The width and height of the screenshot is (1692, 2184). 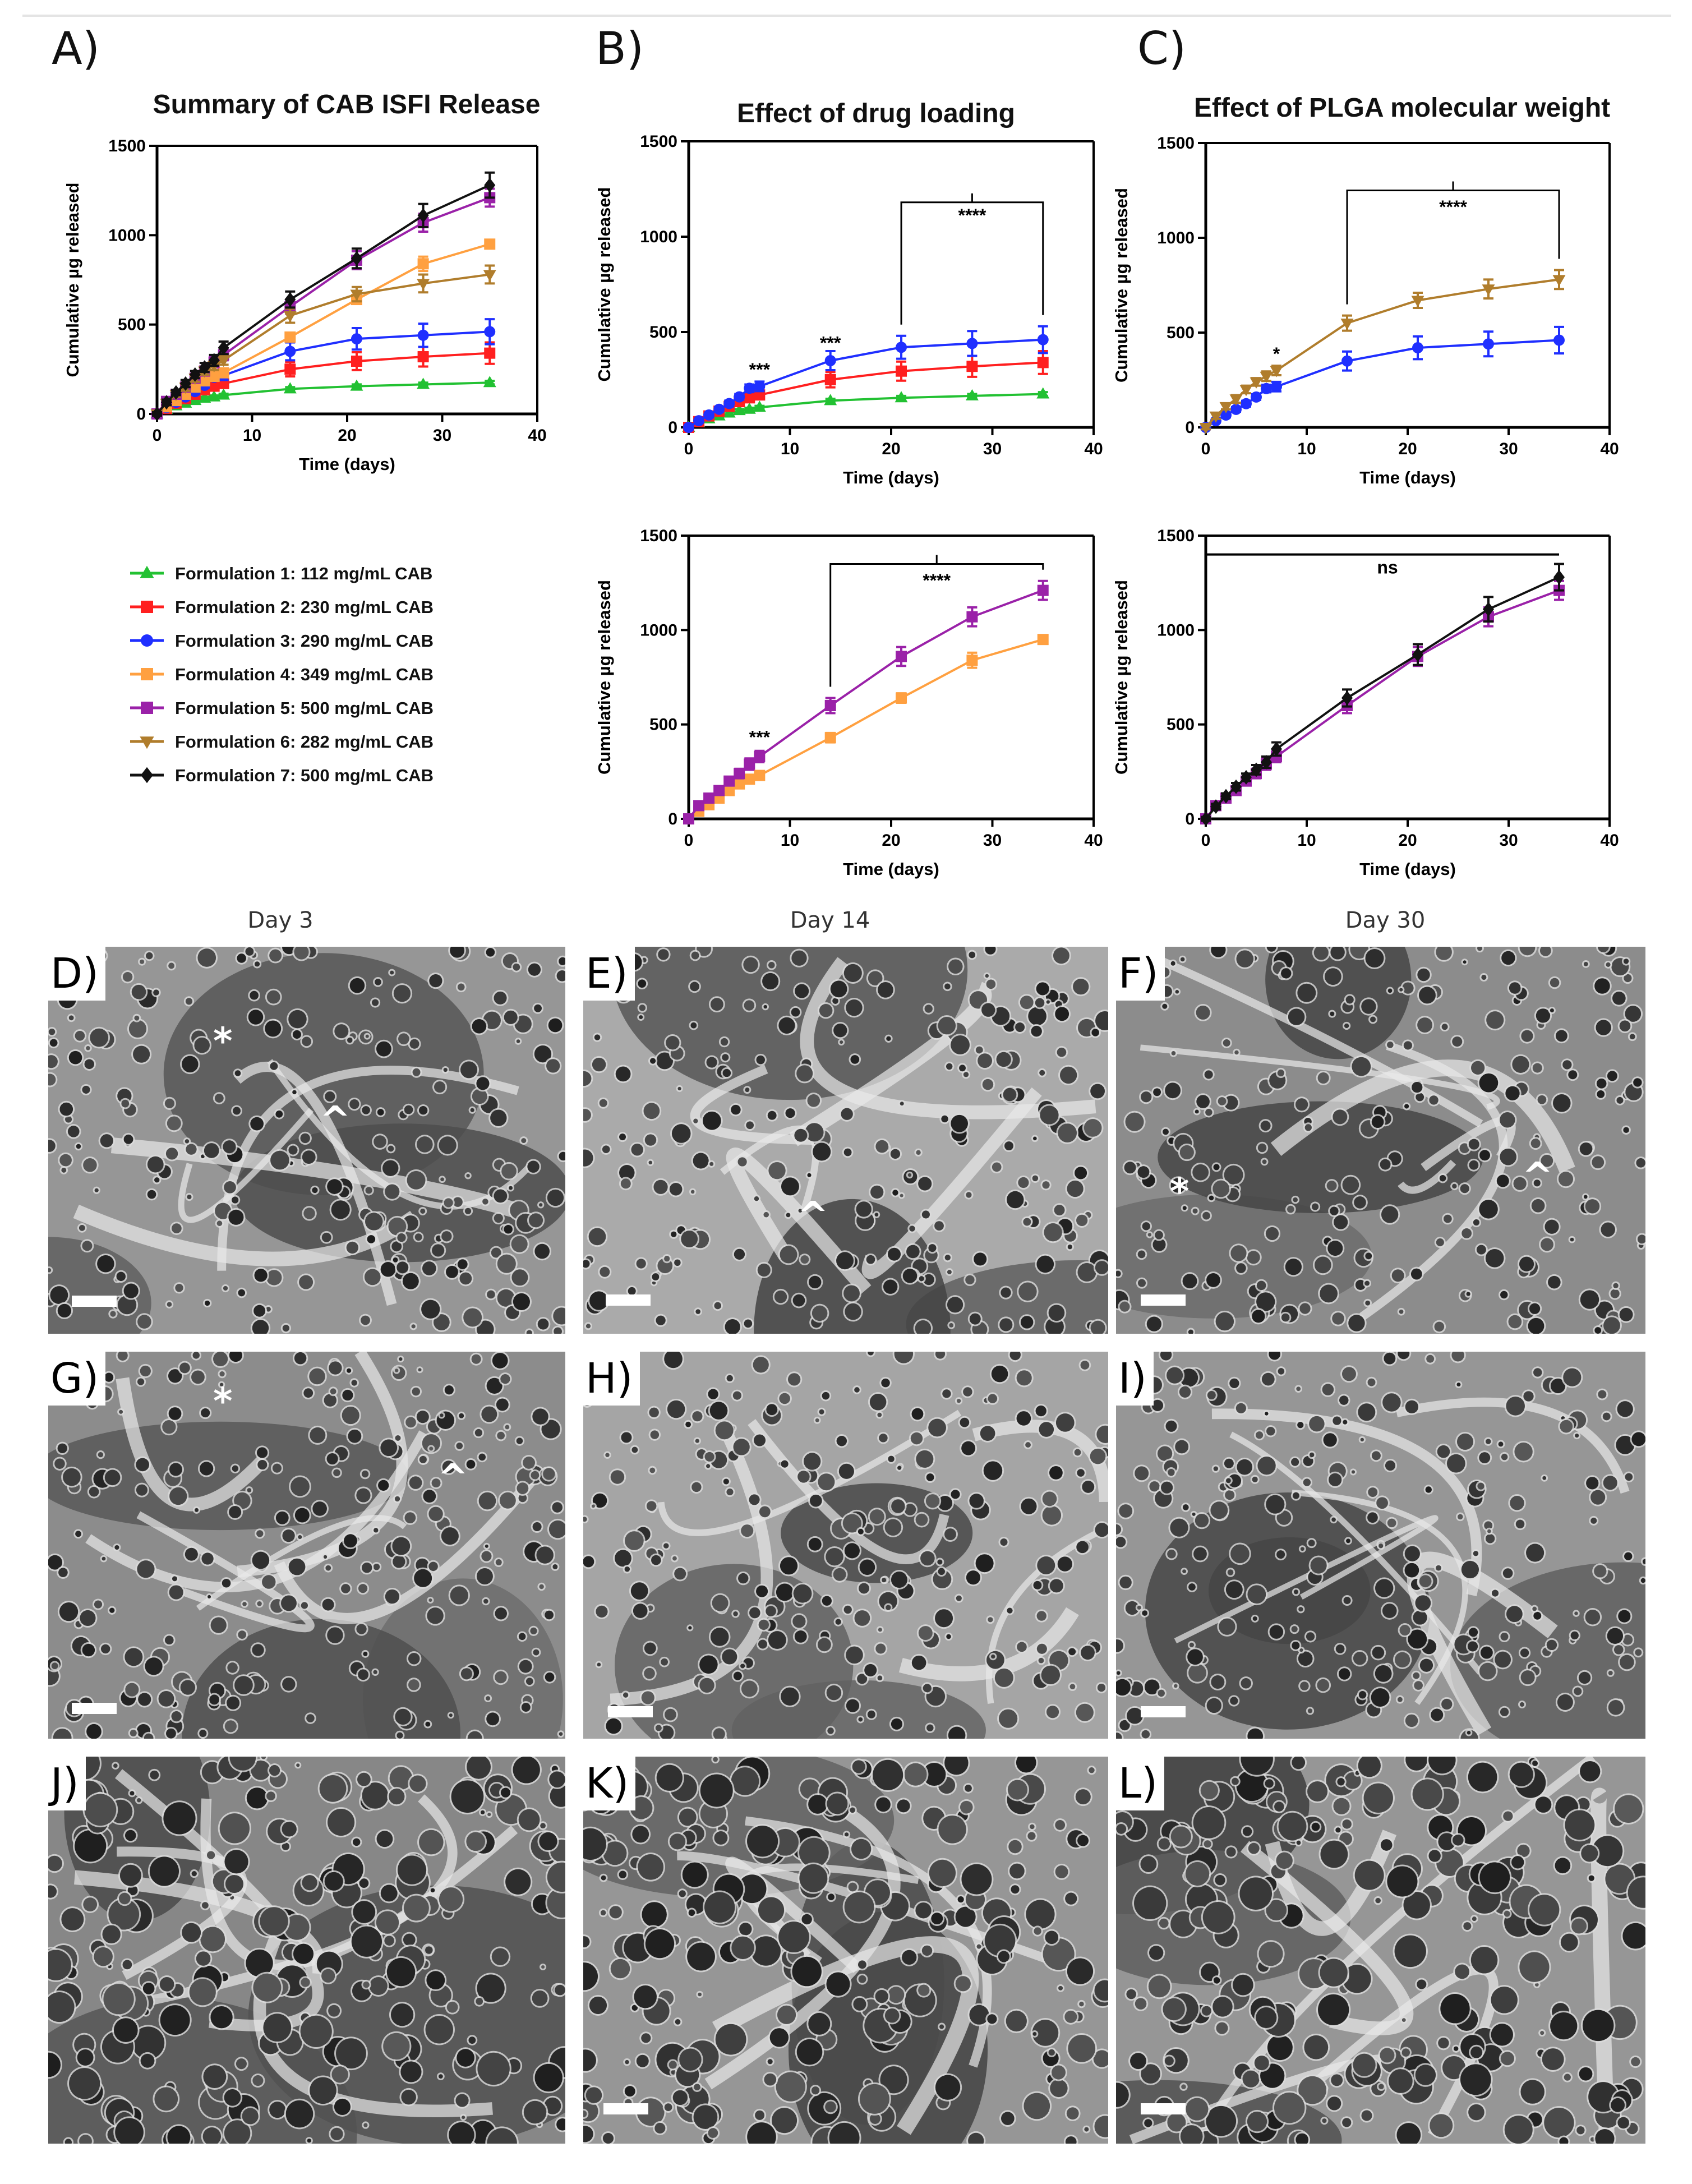 What do you see at coordinates (1609, 841) in the screenshot?
I see `x-tick-label: 40` at bounding box center [1609, 841].